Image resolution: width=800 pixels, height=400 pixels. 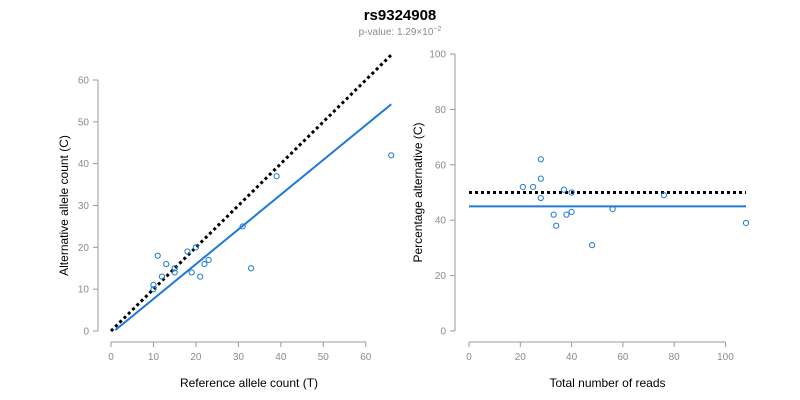 What do you see at coordinates (84, 290) in the screenshot?
I see `left-y-tick-label: 10` at bounding box center [84, 290].